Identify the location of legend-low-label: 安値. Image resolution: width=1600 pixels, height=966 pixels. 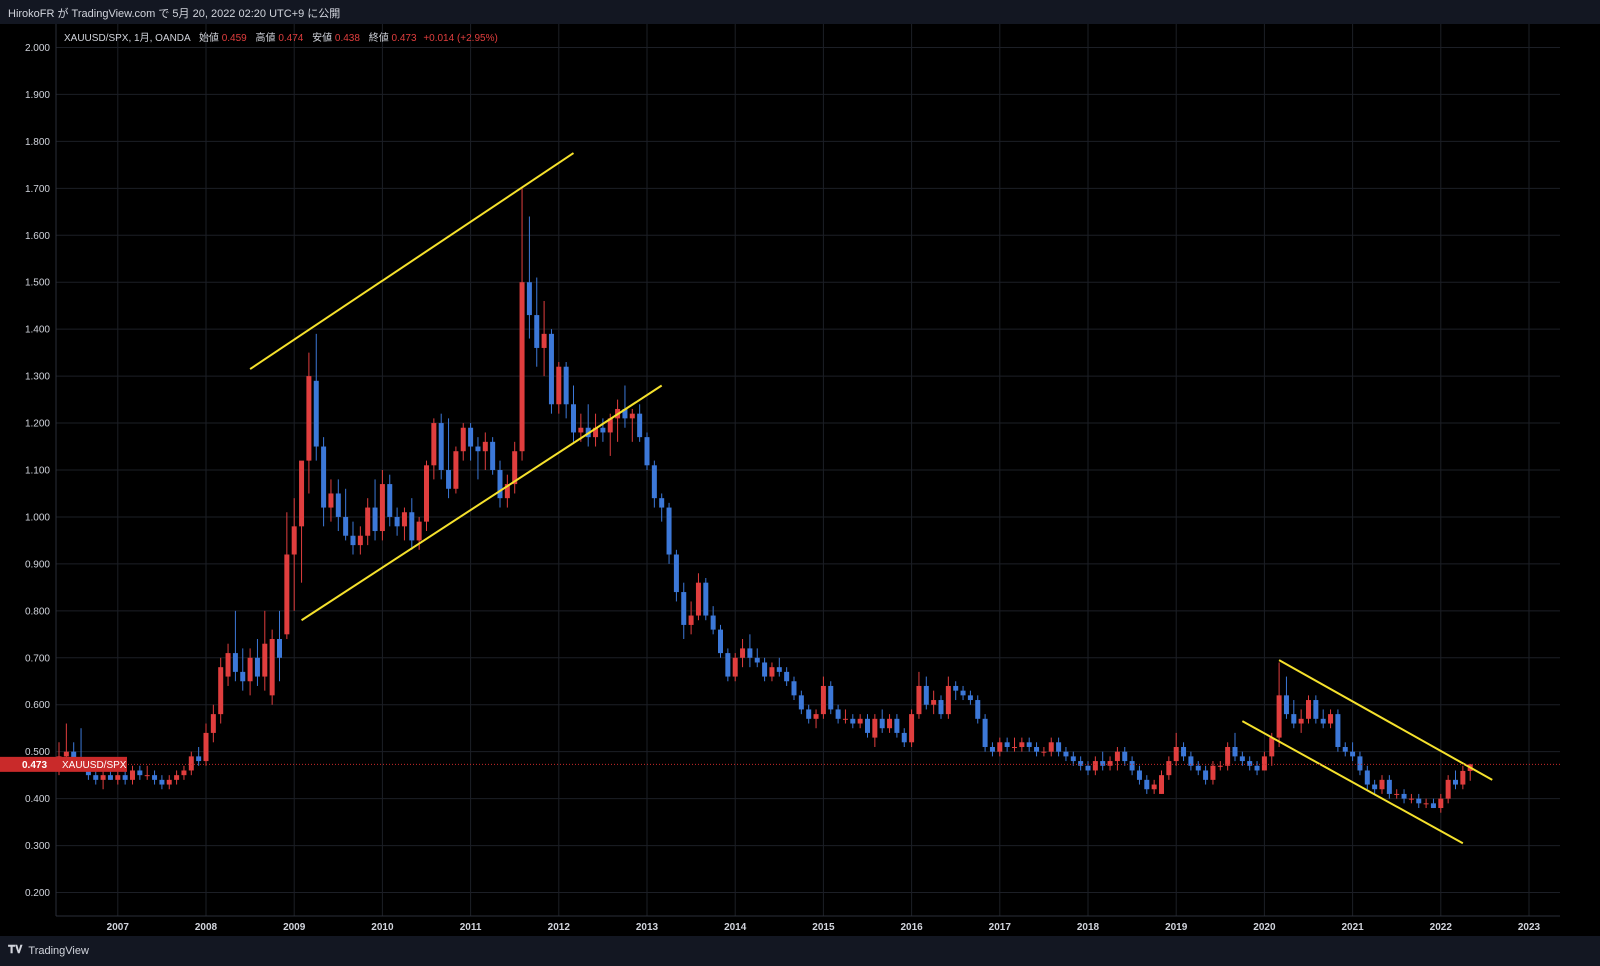
(322, 37).